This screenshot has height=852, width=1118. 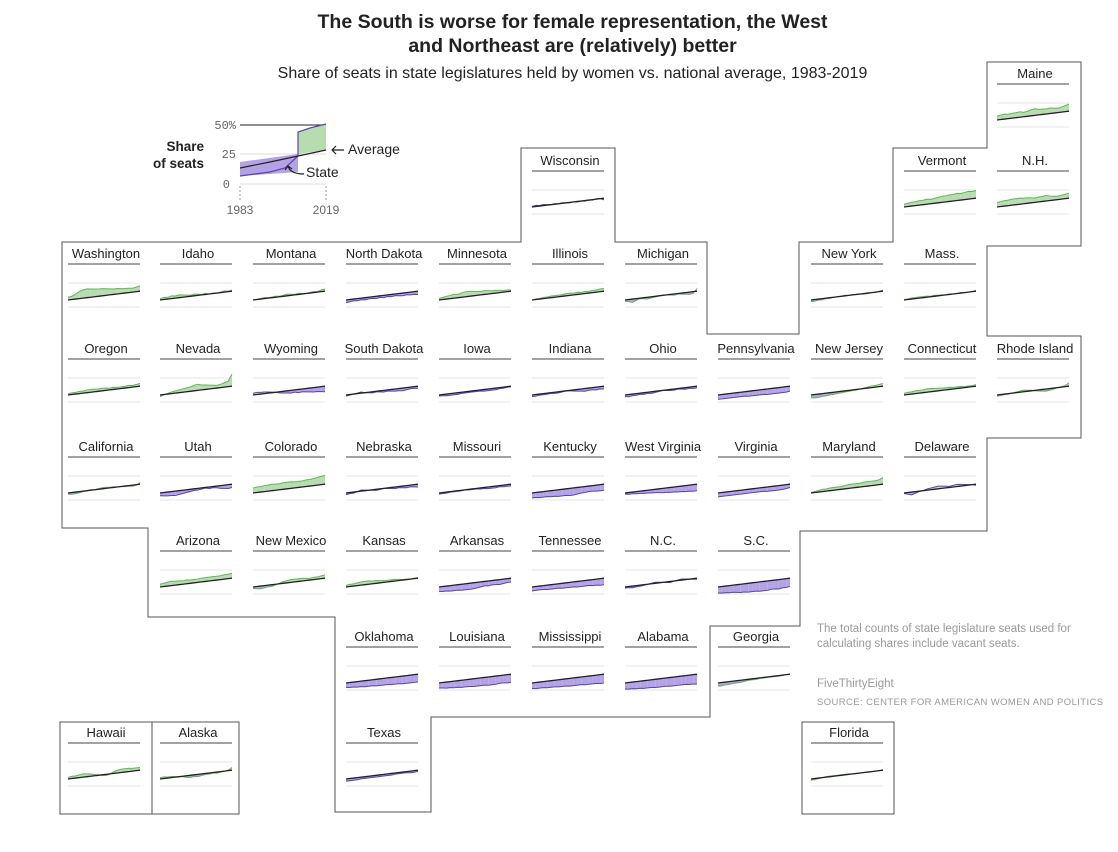 What do you see at coordinates (337, 150) in the screenshot?
I see `legend-average-arrow-icon` at bounding box center [337, 150].